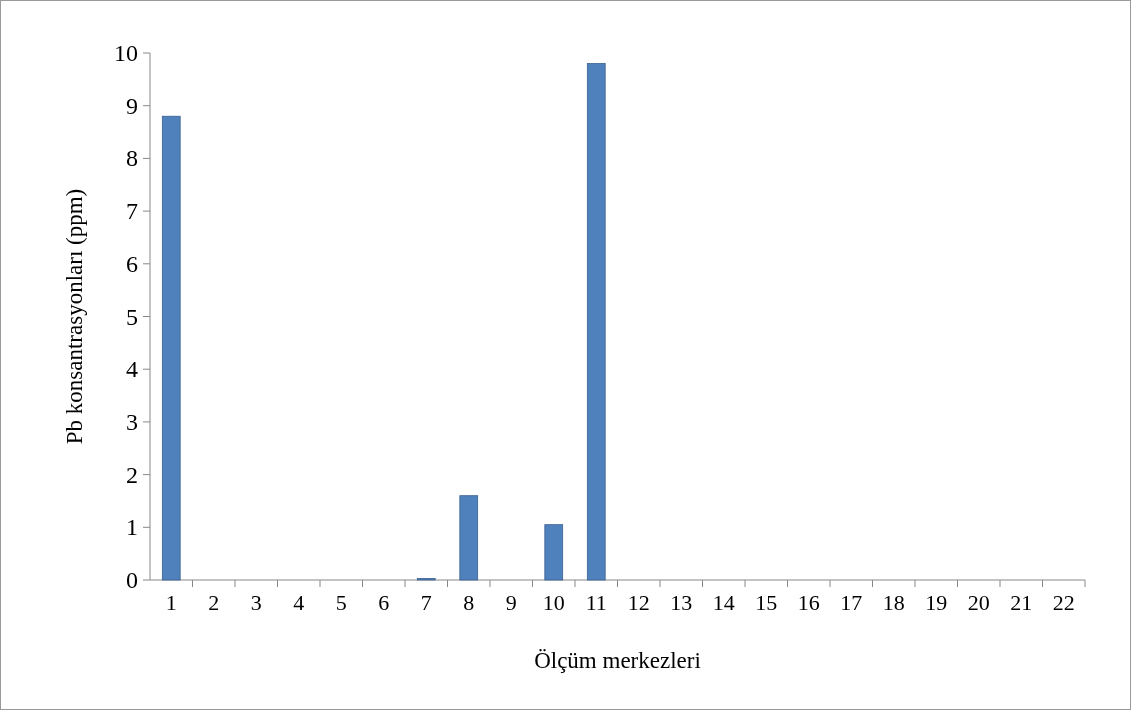 The image size is (1131, 710). I want to click on x-tick-label: 11, so click(596, 602).